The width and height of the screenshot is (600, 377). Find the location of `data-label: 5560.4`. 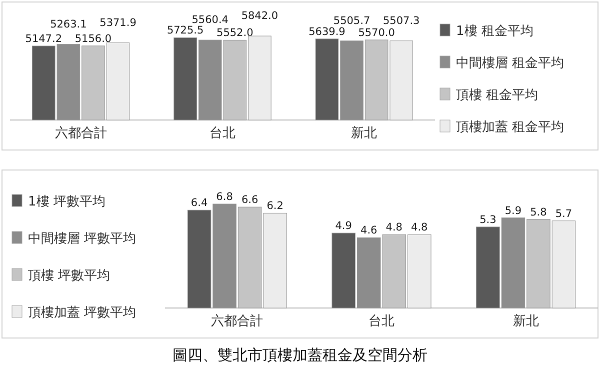

data-label: 5560.4 is located at coordinates (210, 20).